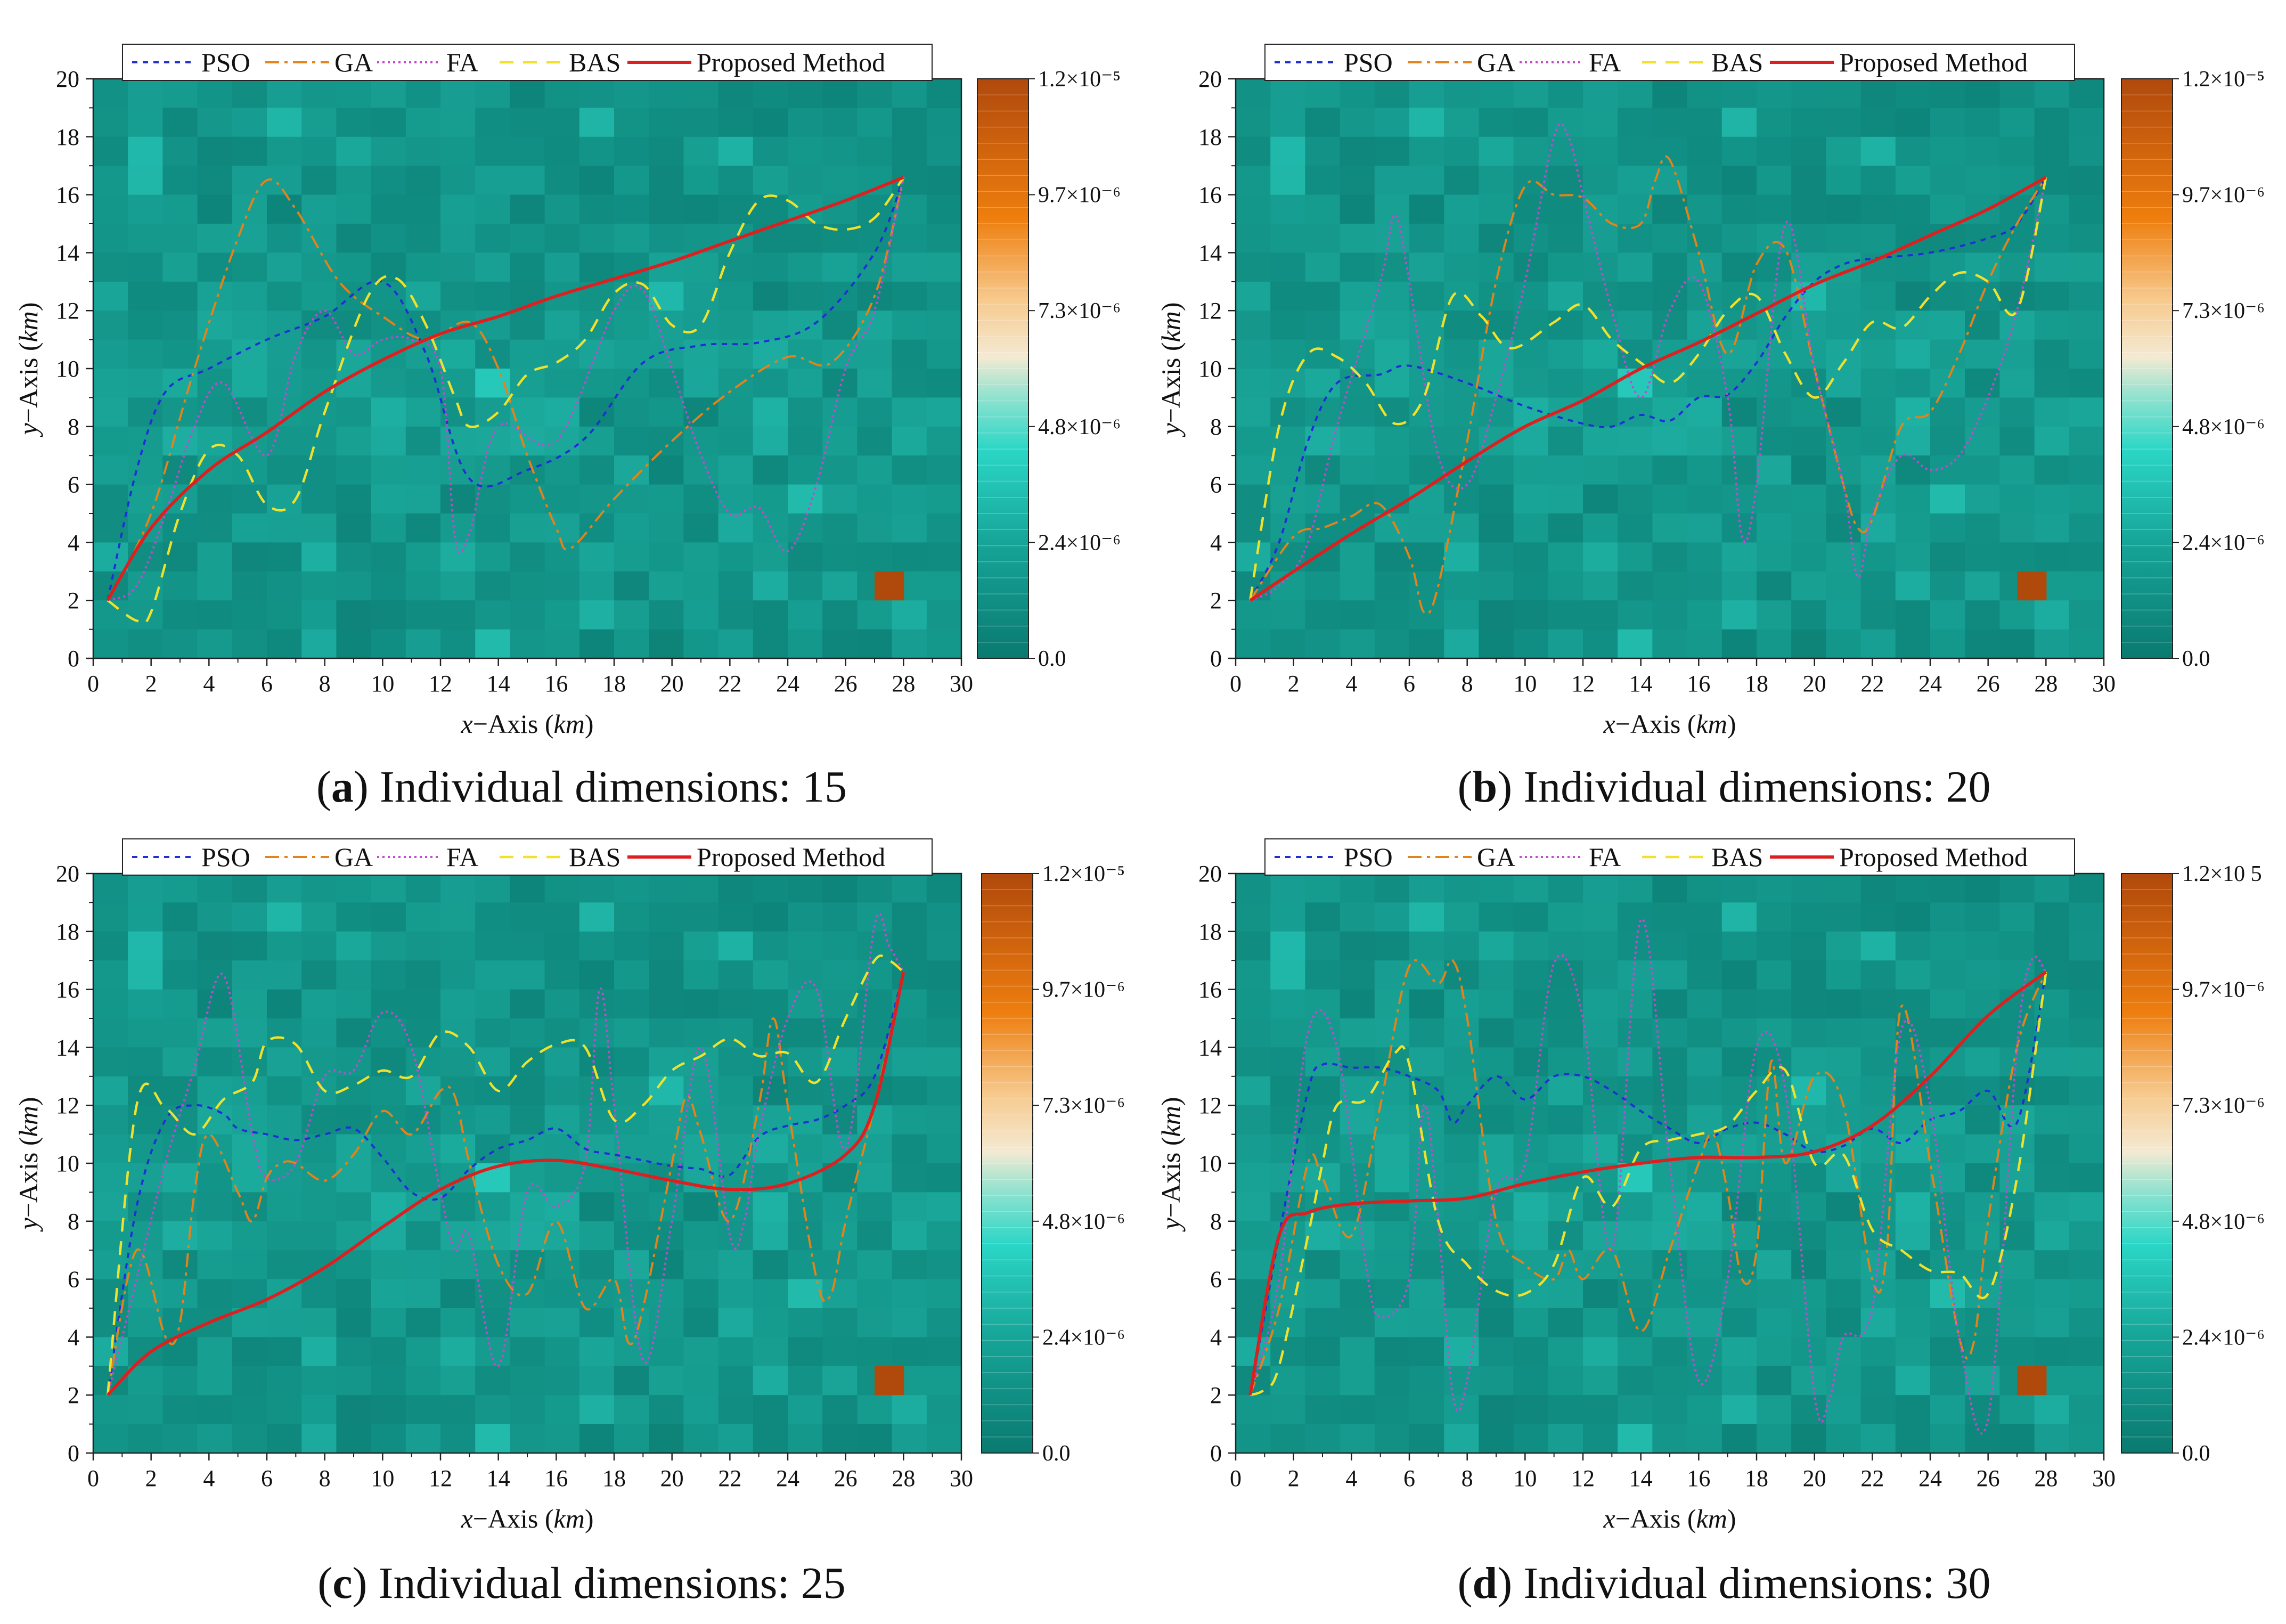 This screenshot has height=1624, width=2286. Describe the element at coordinates (1496, 857) in the screenshot. I see `legend-label-ga: GA` at that location.